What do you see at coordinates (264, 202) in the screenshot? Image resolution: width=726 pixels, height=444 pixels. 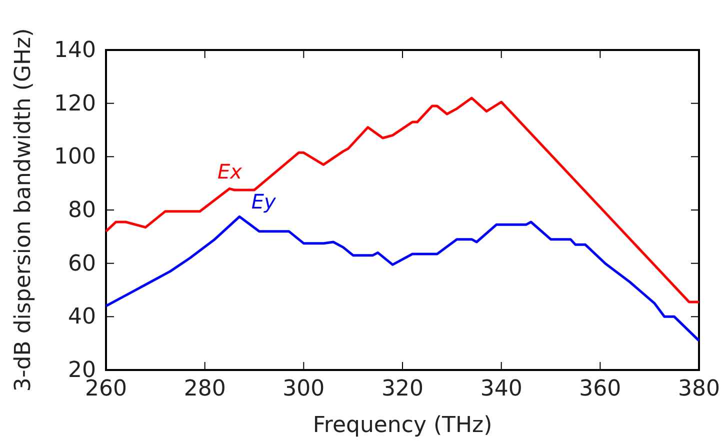 I see `series-label: Ey` at bounding box center [264, 202].